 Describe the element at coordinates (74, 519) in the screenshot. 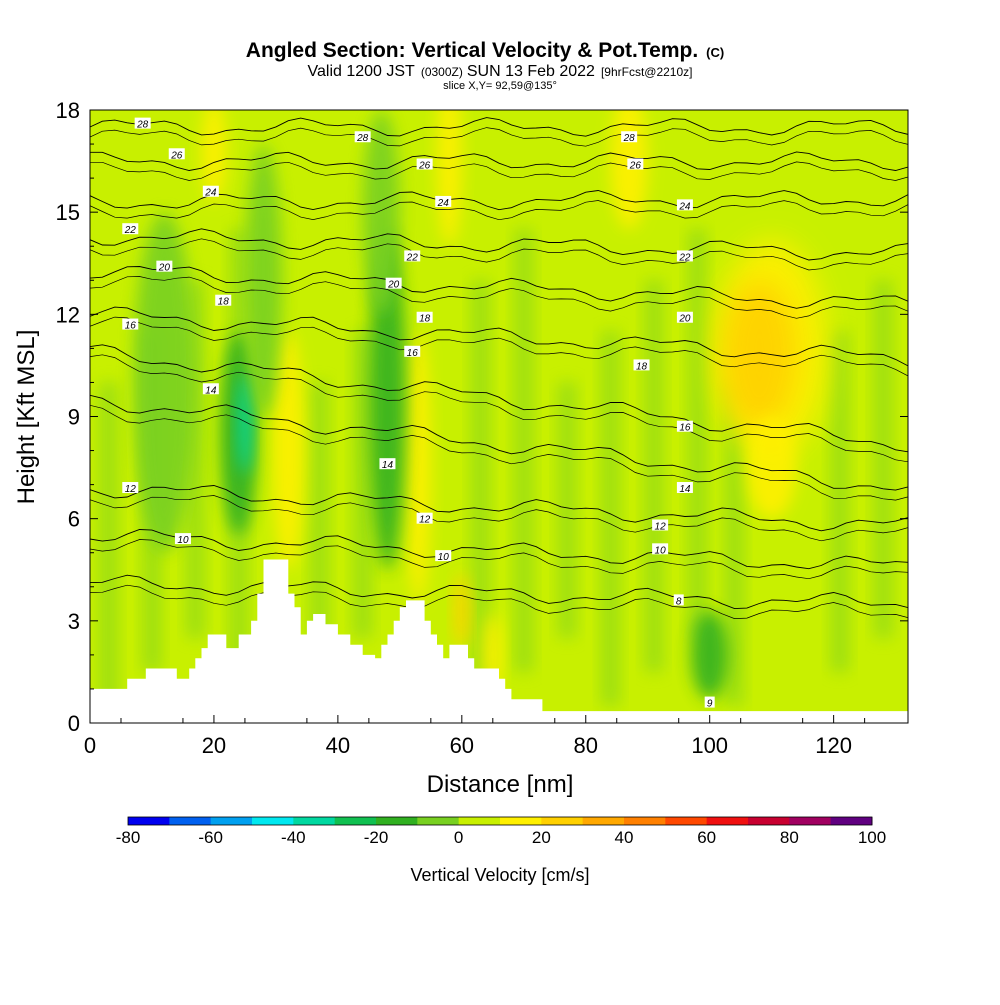

I see `y-tick-label: 6` at that location.